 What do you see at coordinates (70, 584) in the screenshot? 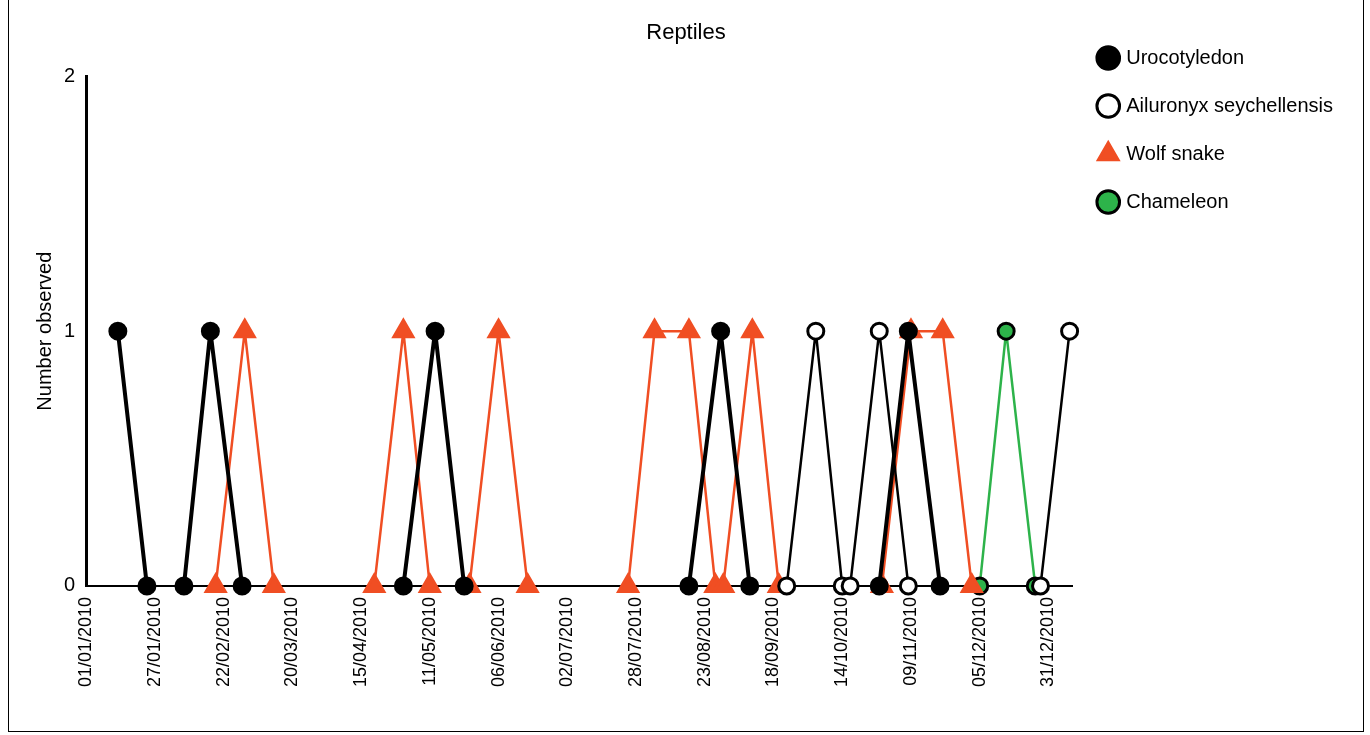
I see `y-tick-label: 0` at bounding box center [70, 584].